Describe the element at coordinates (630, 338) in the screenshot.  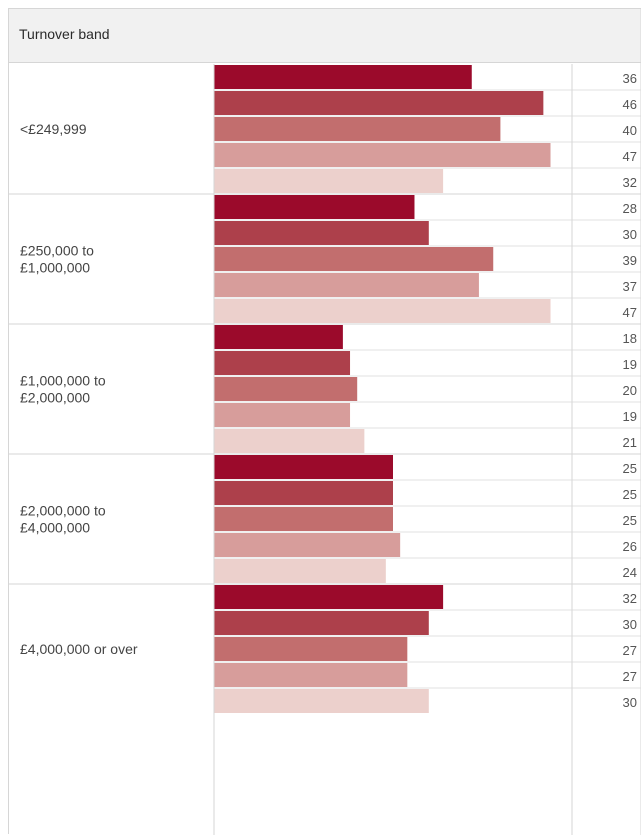
I see `value-label: 18` at that location.